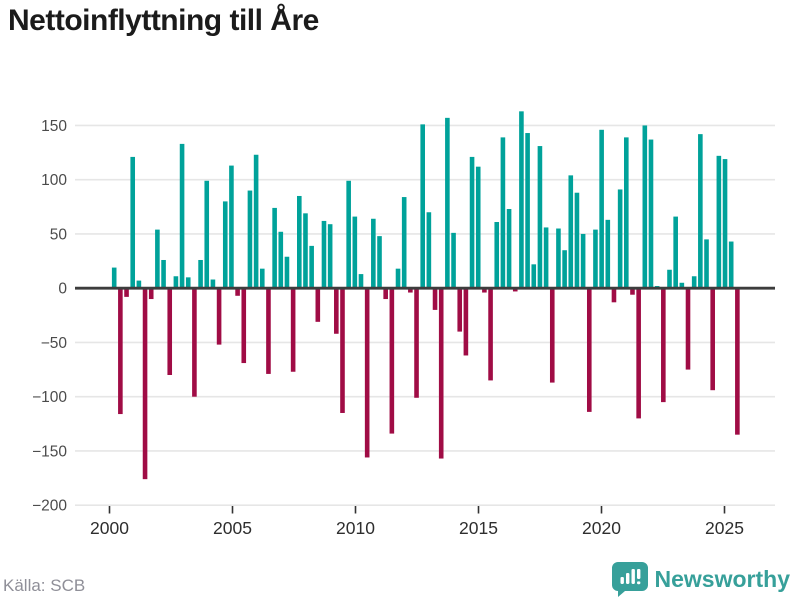 The width and height of the screenshot is (800, 600). Describe the element at coordinates (361, 281) in the screenshot. I see `bar-2010-q1` at that location.